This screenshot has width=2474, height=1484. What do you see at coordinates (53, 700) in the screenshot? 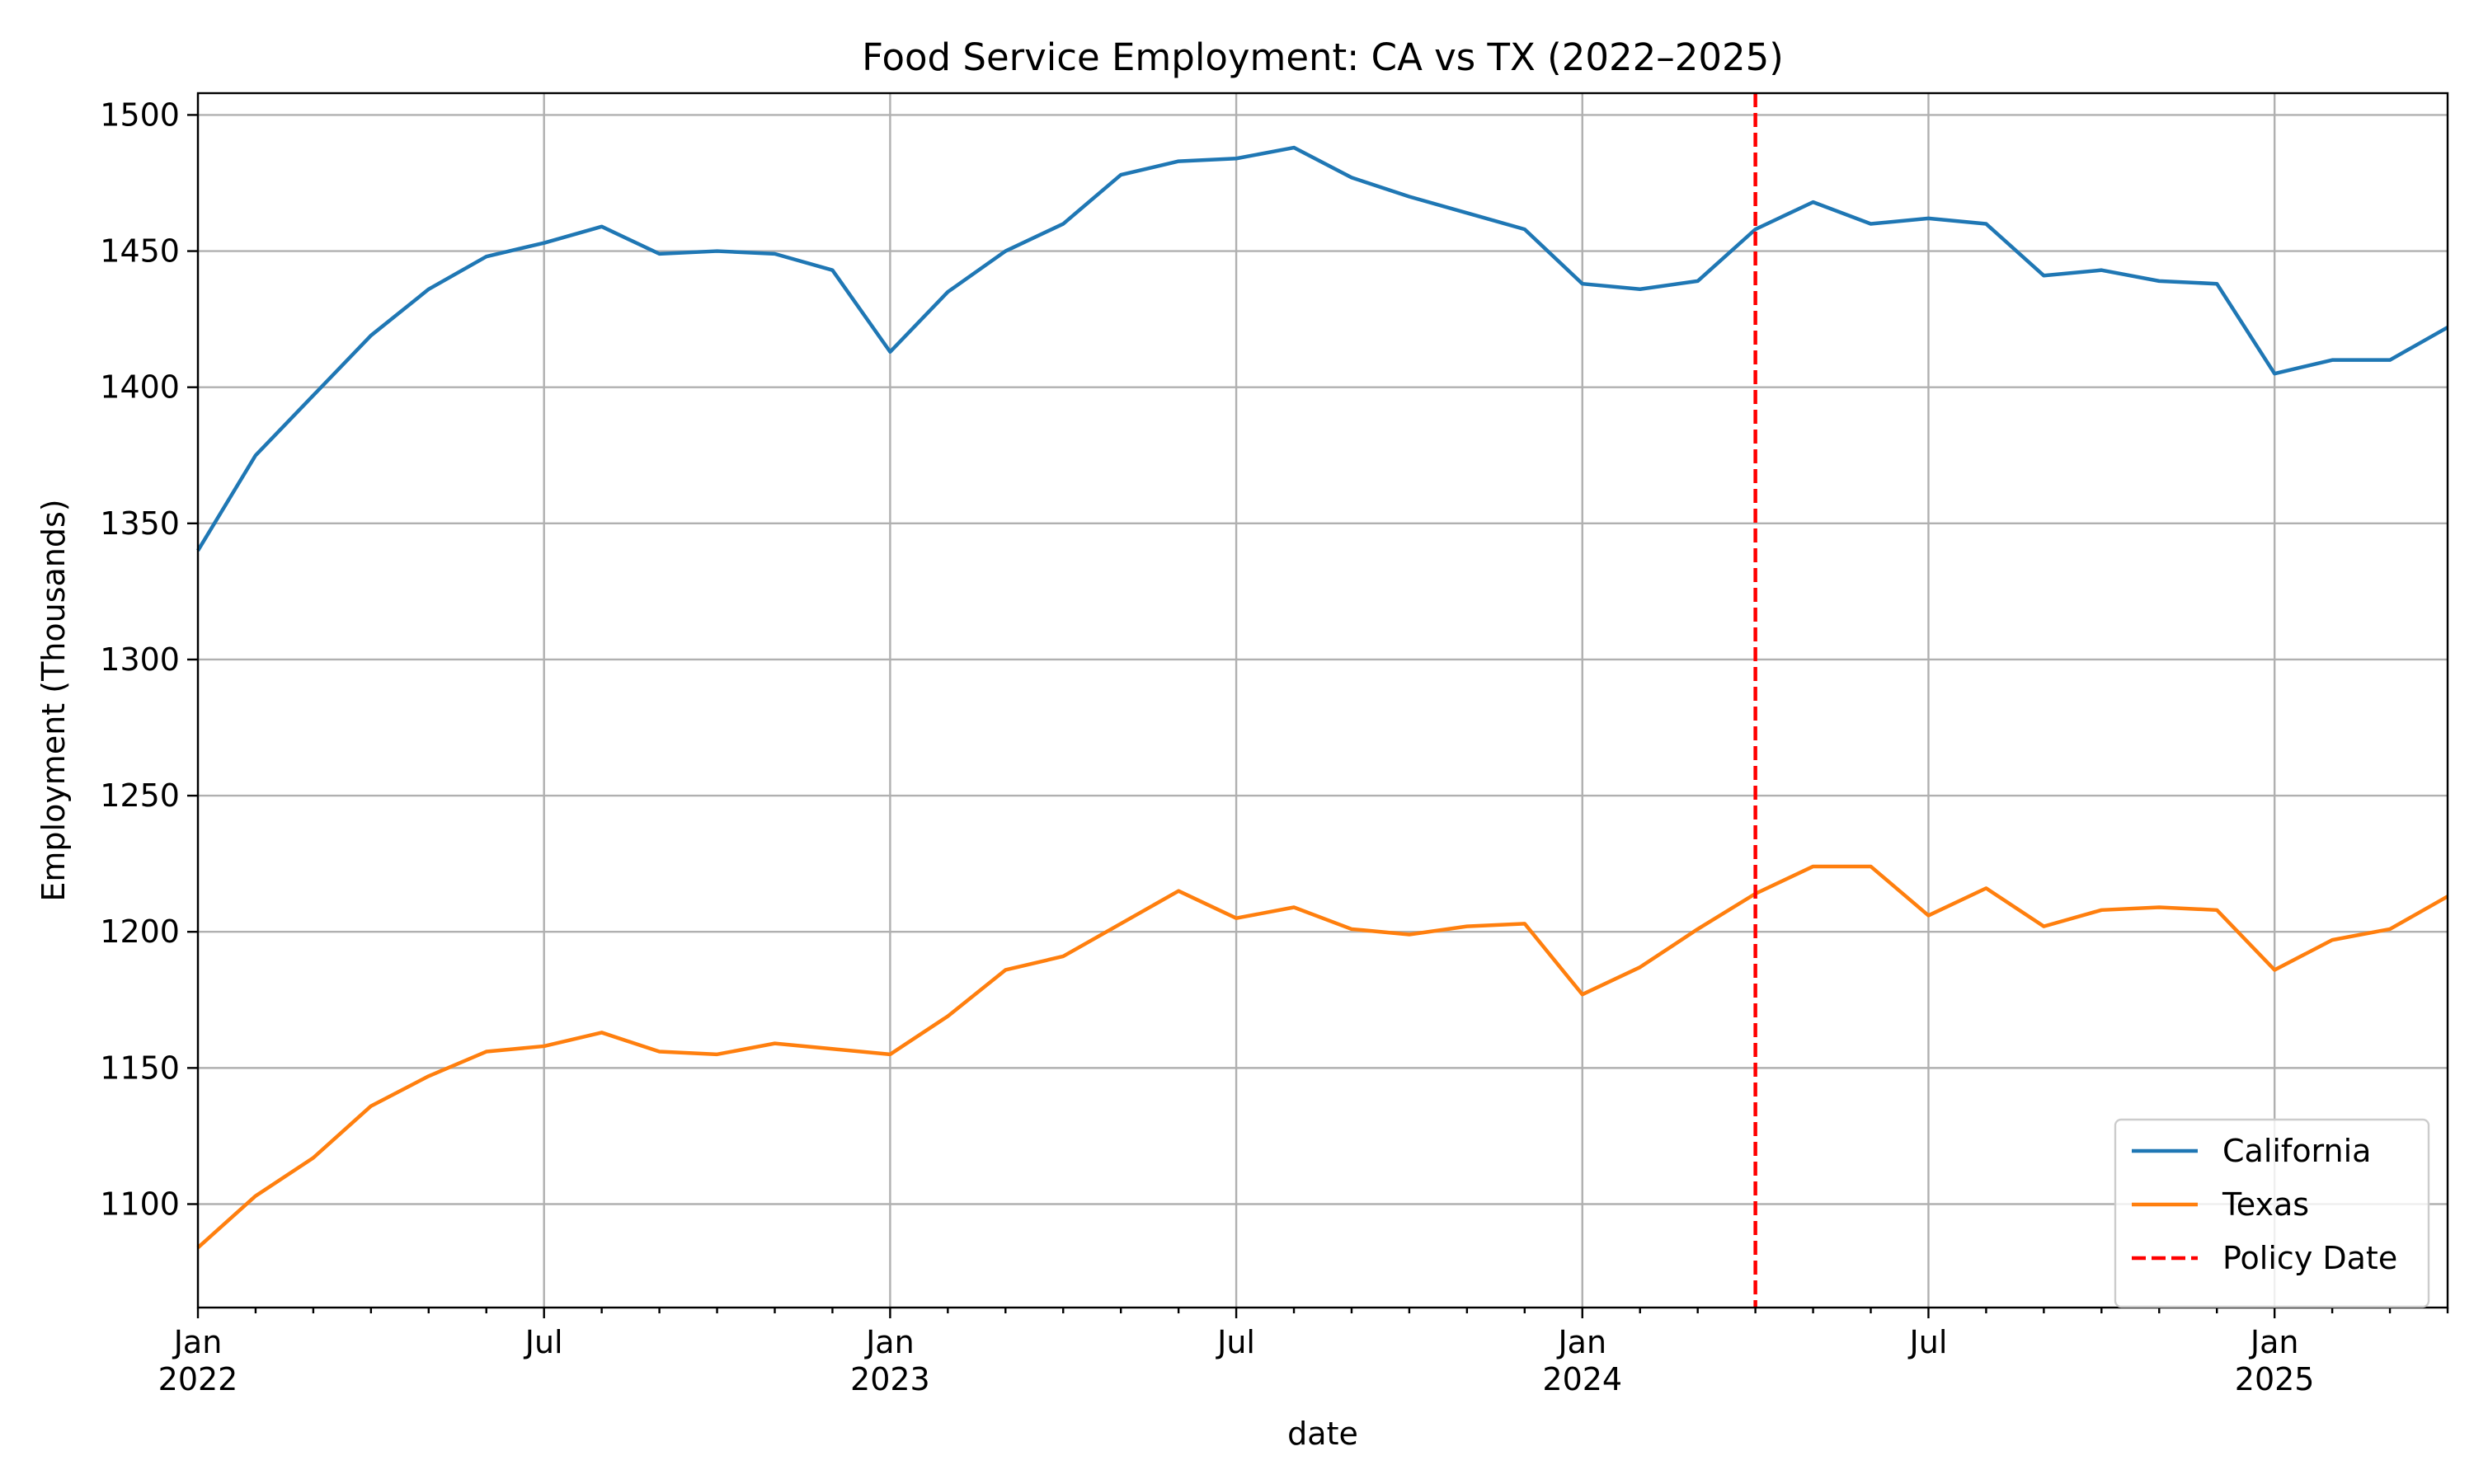
I see `y-axis-label: Employment (Thousands)` at bounding box center [53, 700].